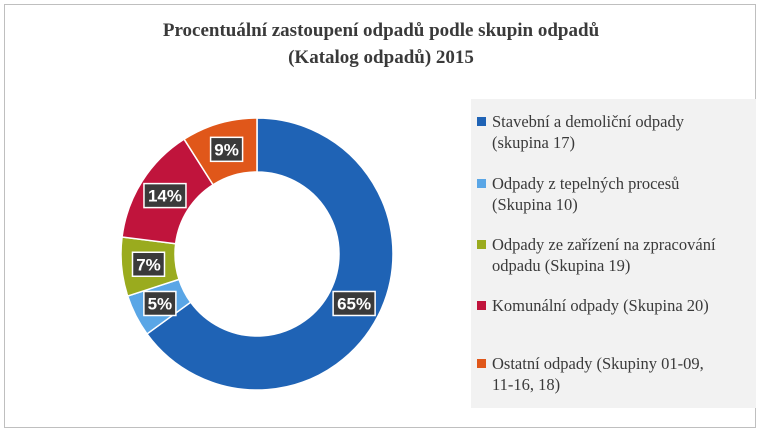  I want to click on value-label-text: 65%, so click(354, 303).